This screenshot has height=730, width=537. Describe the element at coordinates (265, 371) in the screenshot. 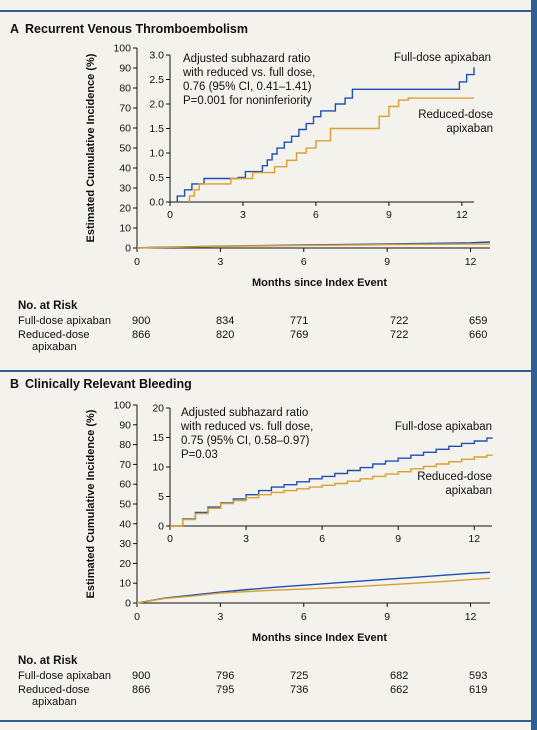

I see `panel-b-top-rule` at that location.